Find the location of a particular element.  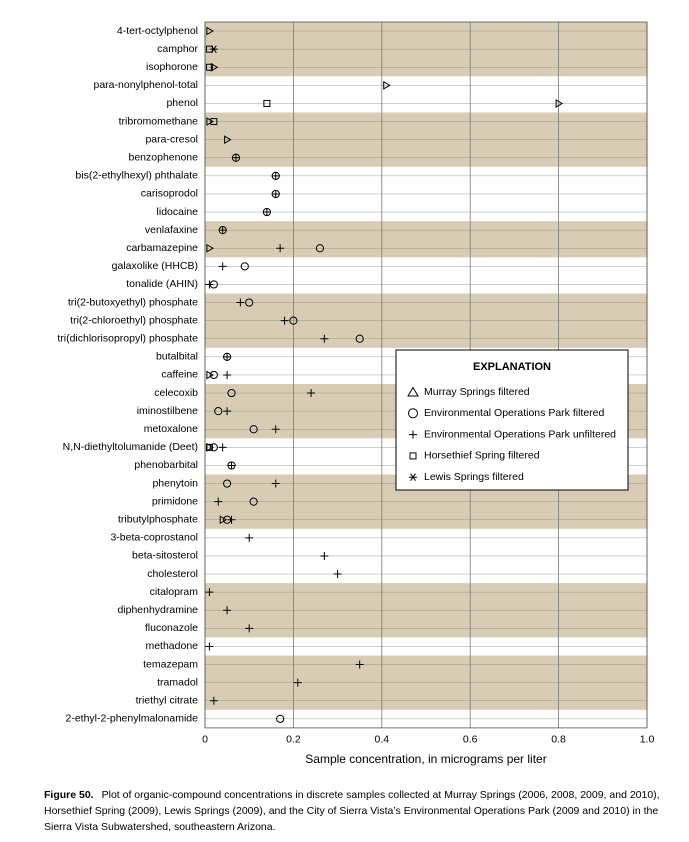

legend-box is located at coordinates (512, 420).